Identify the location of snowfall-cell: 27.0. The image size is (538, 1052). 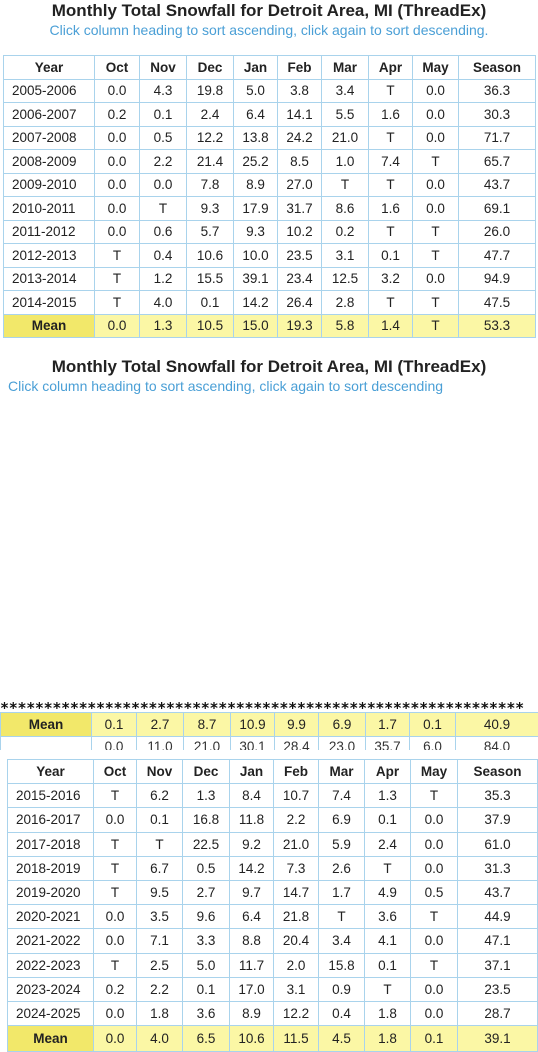
(300, 185).